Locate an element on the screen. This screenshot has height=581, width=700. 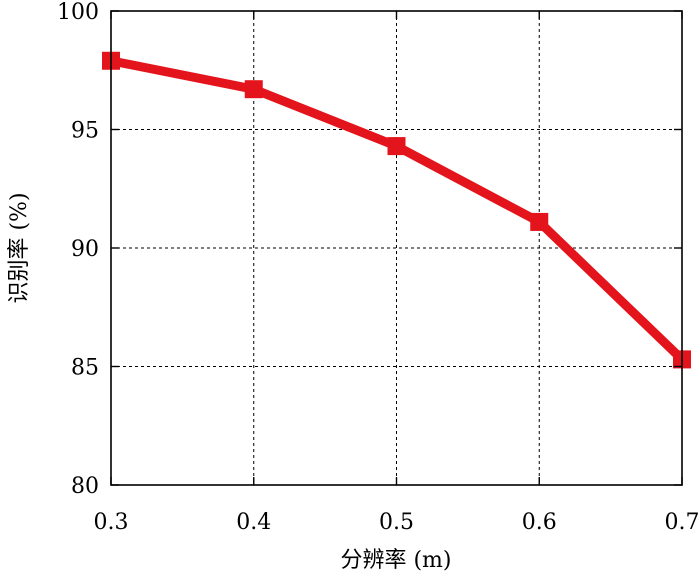
x-tick-label: 0.6 is located at coordinates (539, 522).